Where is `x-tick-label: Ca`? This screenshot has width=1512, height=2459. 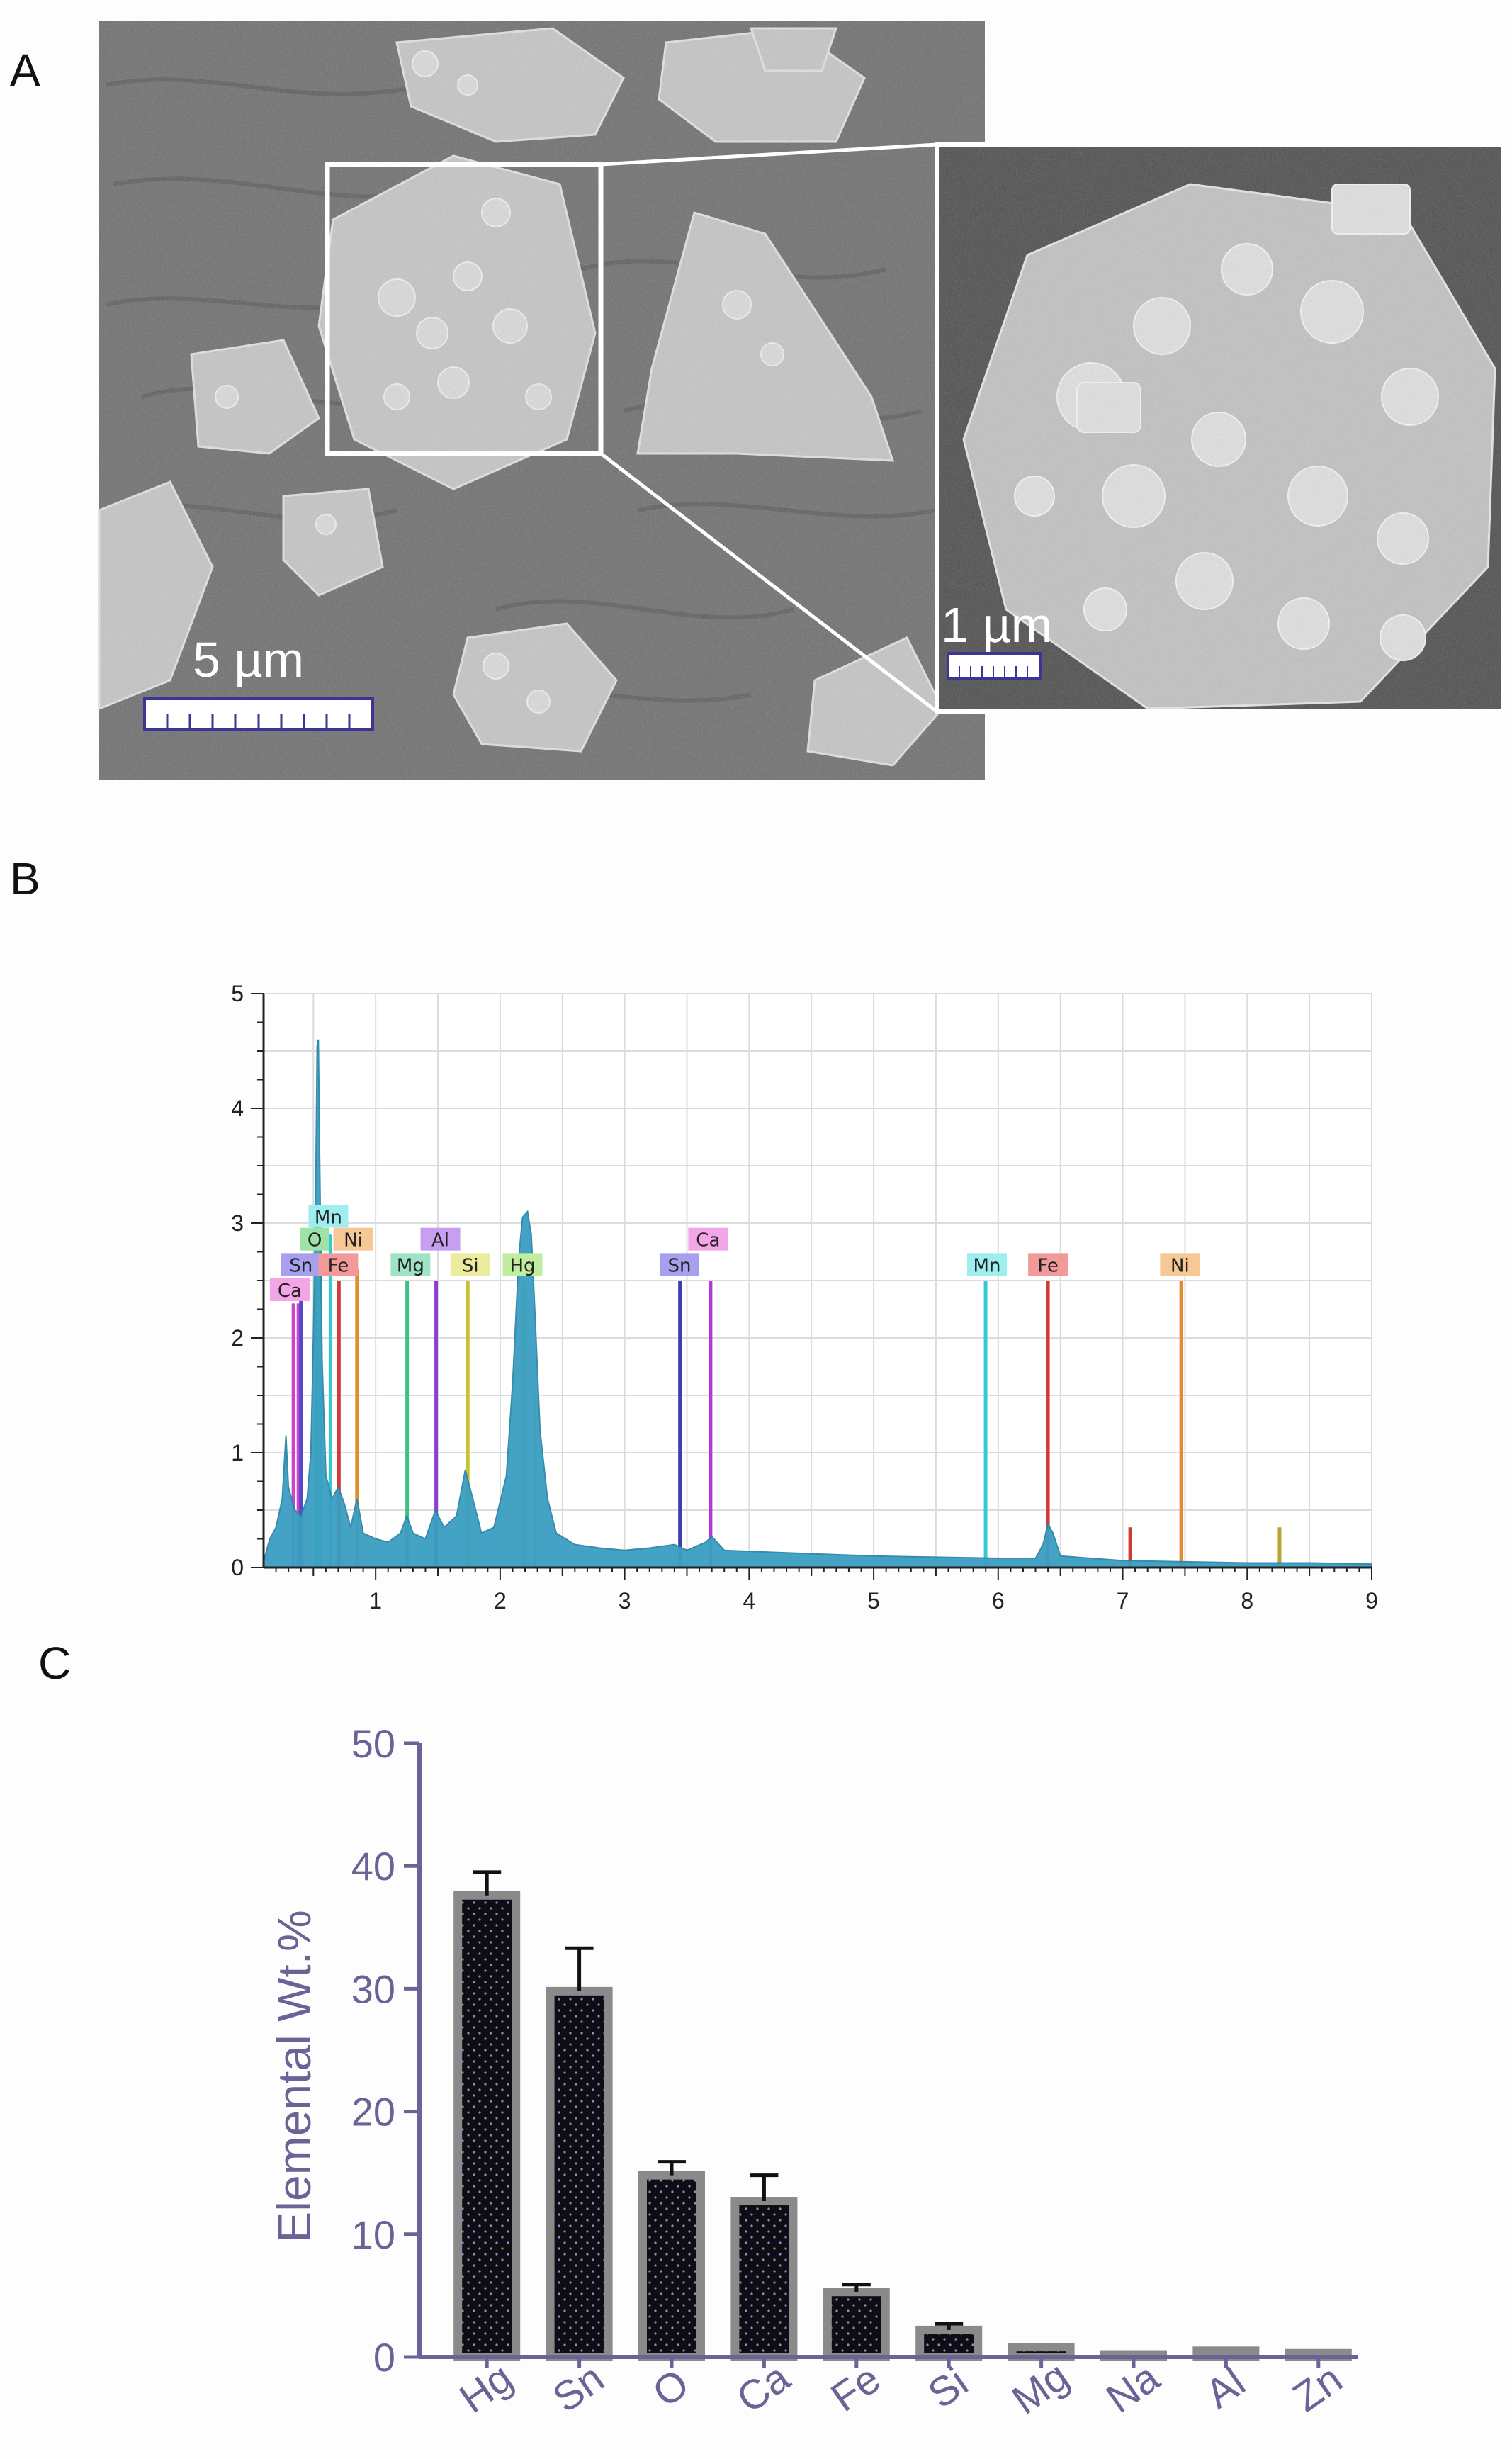
x-tick-label: Ca is located at coordinates (763, 2388).